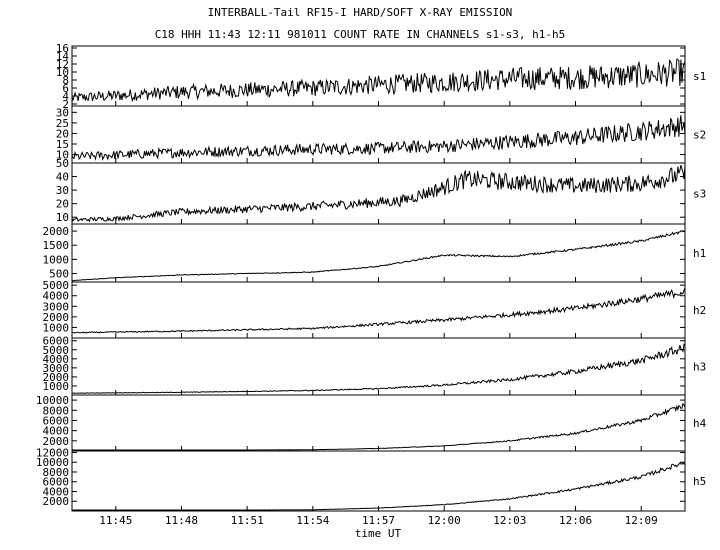 The image size is (720, 550). I want to click on ytick-label-h5: 8000, so click(56, 472).